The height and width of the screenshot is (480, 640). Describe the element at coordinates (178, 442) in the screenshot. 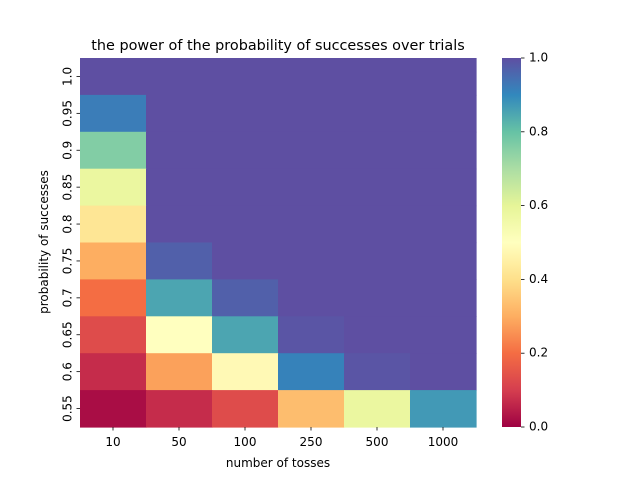

I see `x-tick-label: 50` at that location.